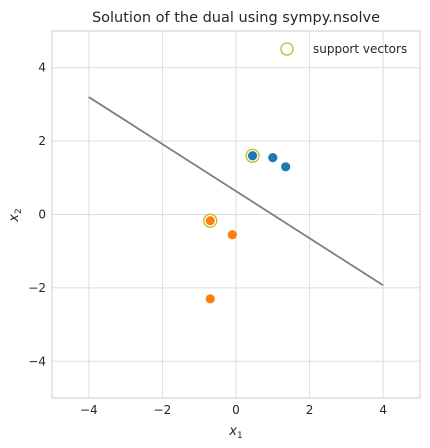  I want to click on chart-title: Solution of the dual using sympy.nsolve, so click(236, 18).